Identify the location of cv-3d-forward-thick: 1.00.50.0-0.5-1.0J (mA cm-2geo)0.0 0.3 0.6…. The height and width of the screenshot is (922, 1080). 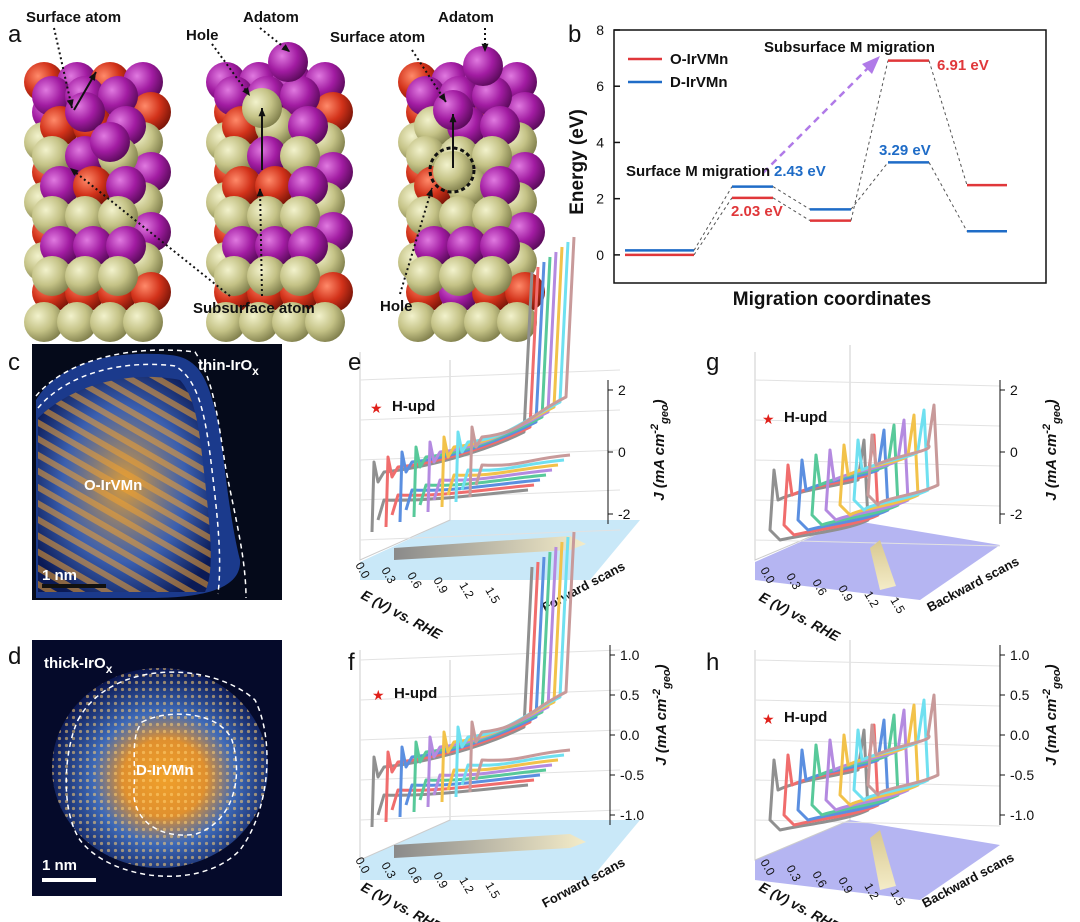
(512, 726).